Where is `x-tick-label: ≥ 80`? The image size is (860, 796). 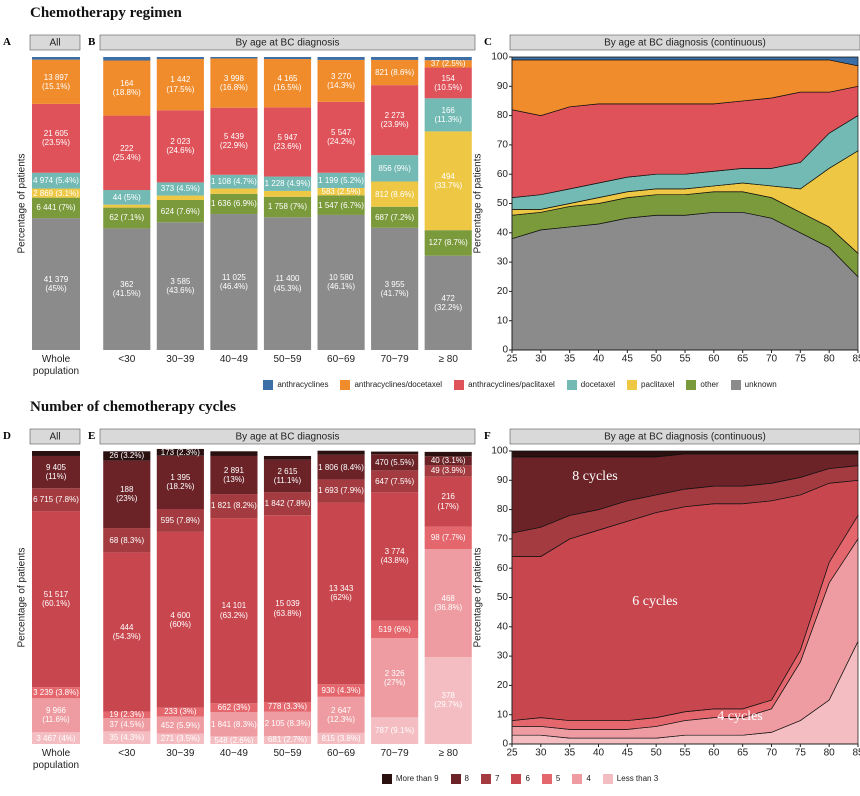 x-tick-label: ≥ 80 is located at coordinates (448, 753).